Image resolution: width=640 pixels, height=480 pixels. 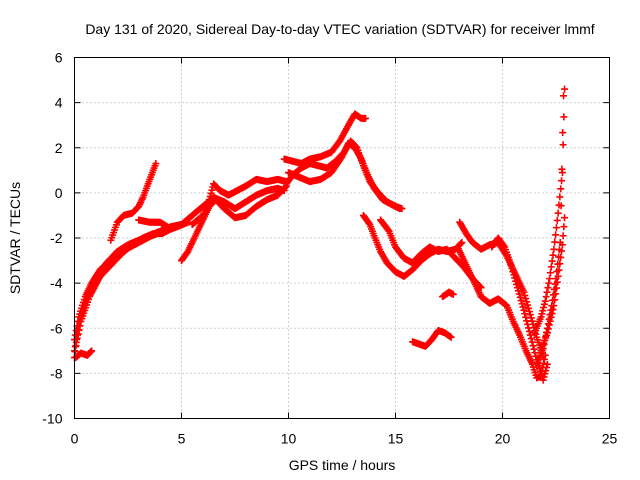 What do you see at coordinates (182, 439) in the screenshot?
I see `x-tick-label: 5` at bounding box center [182, 439].